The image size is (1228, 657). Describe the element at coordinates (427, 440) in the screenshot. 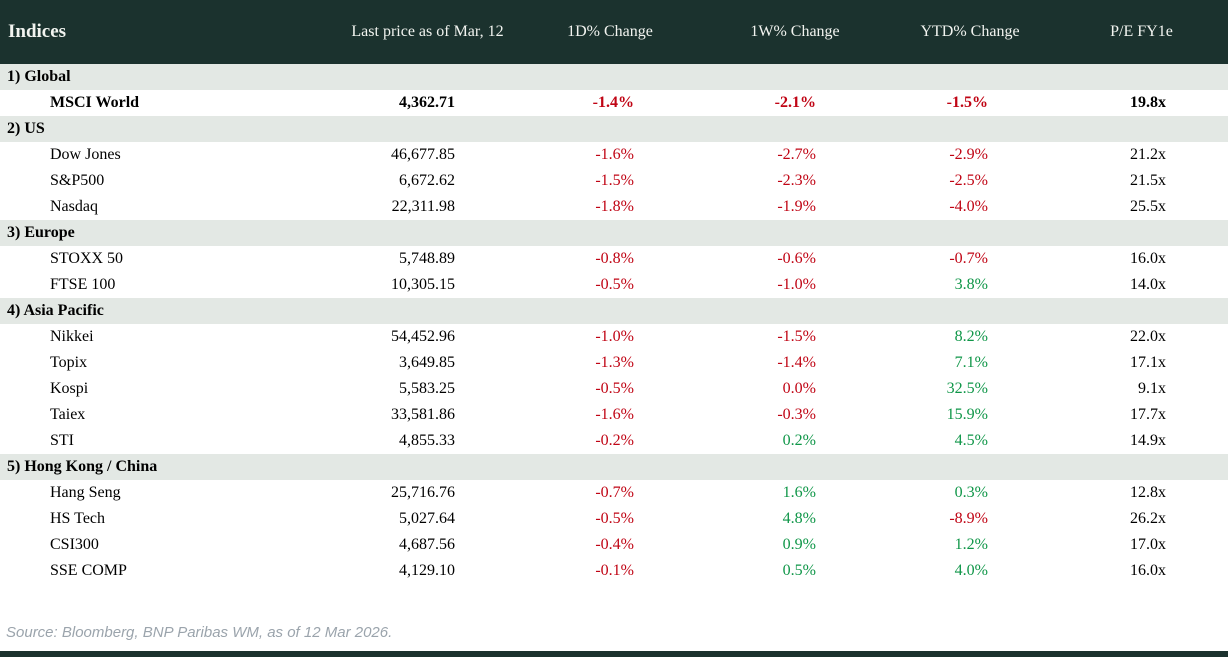

I see `last-price-value: 4,855.33` at that location.